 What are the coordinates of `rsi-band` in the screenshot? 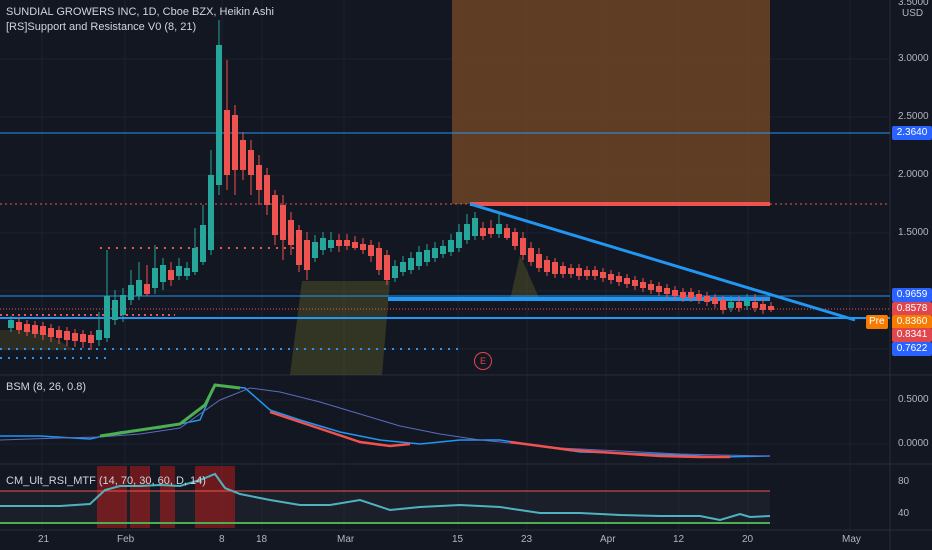 It's located at (385, 507).